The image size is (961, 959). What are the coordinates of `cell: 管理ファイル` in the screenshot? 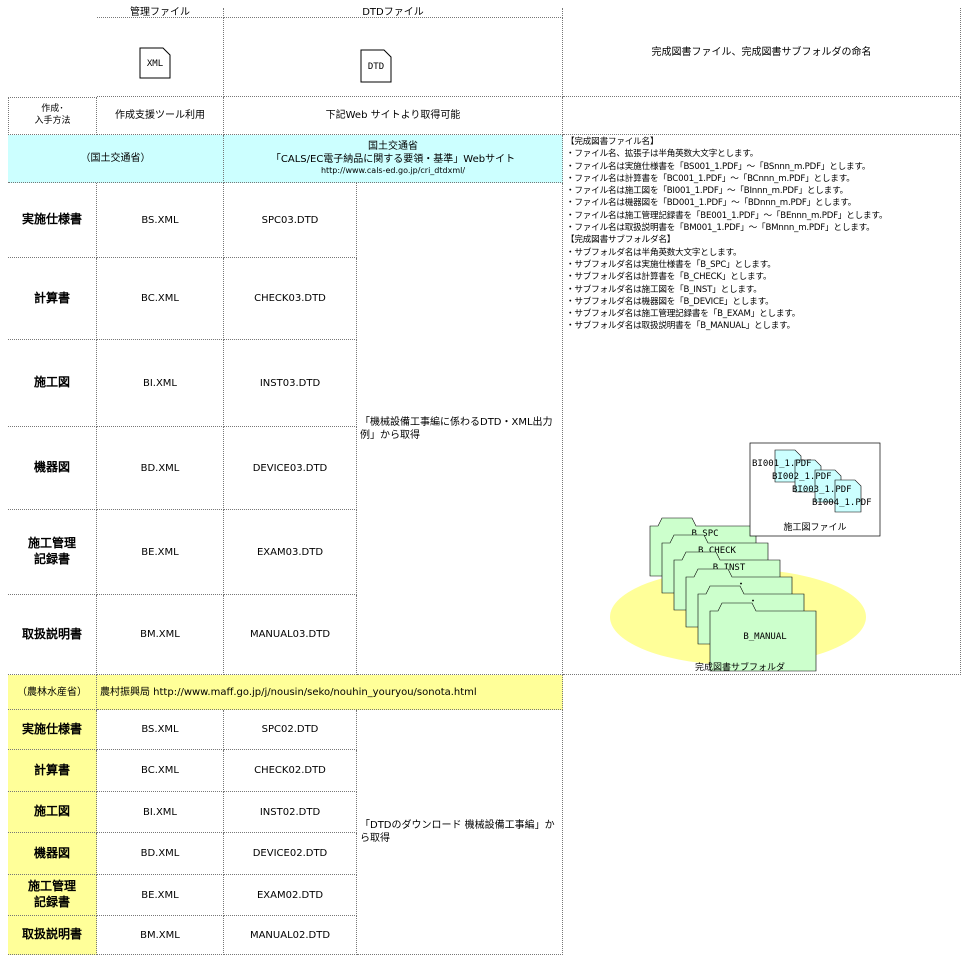 It's located at (160, 12).